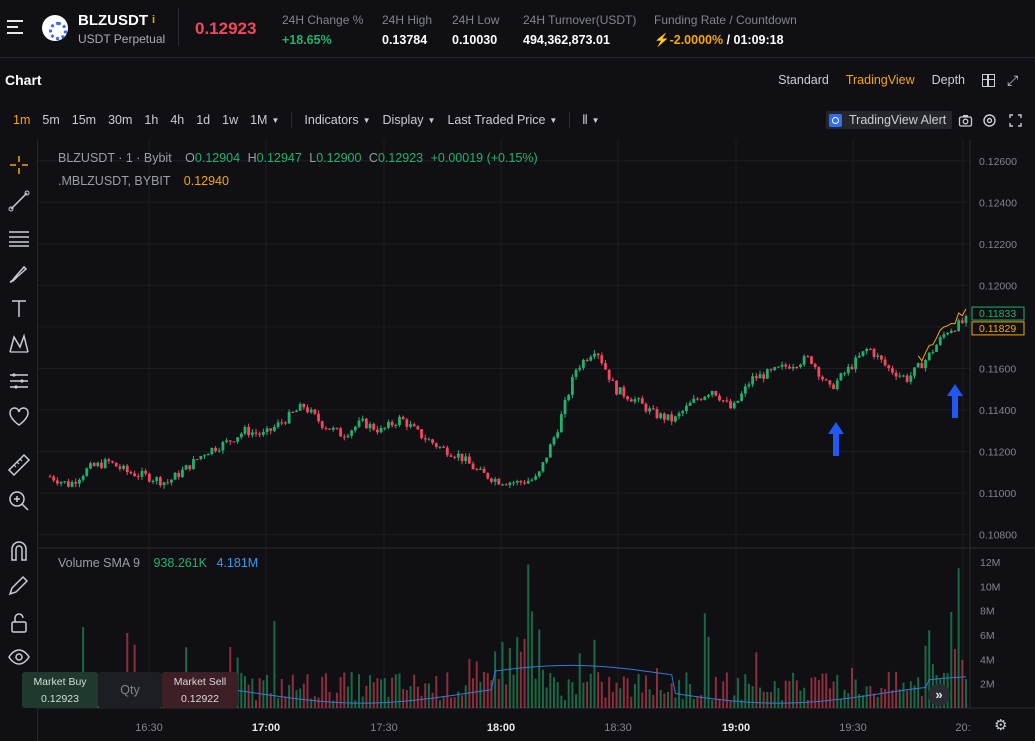  What do you see at coordinates (1015, 120) in the screenshot?
I see `fullscreen-icon` at bounding box center [1015, 120].